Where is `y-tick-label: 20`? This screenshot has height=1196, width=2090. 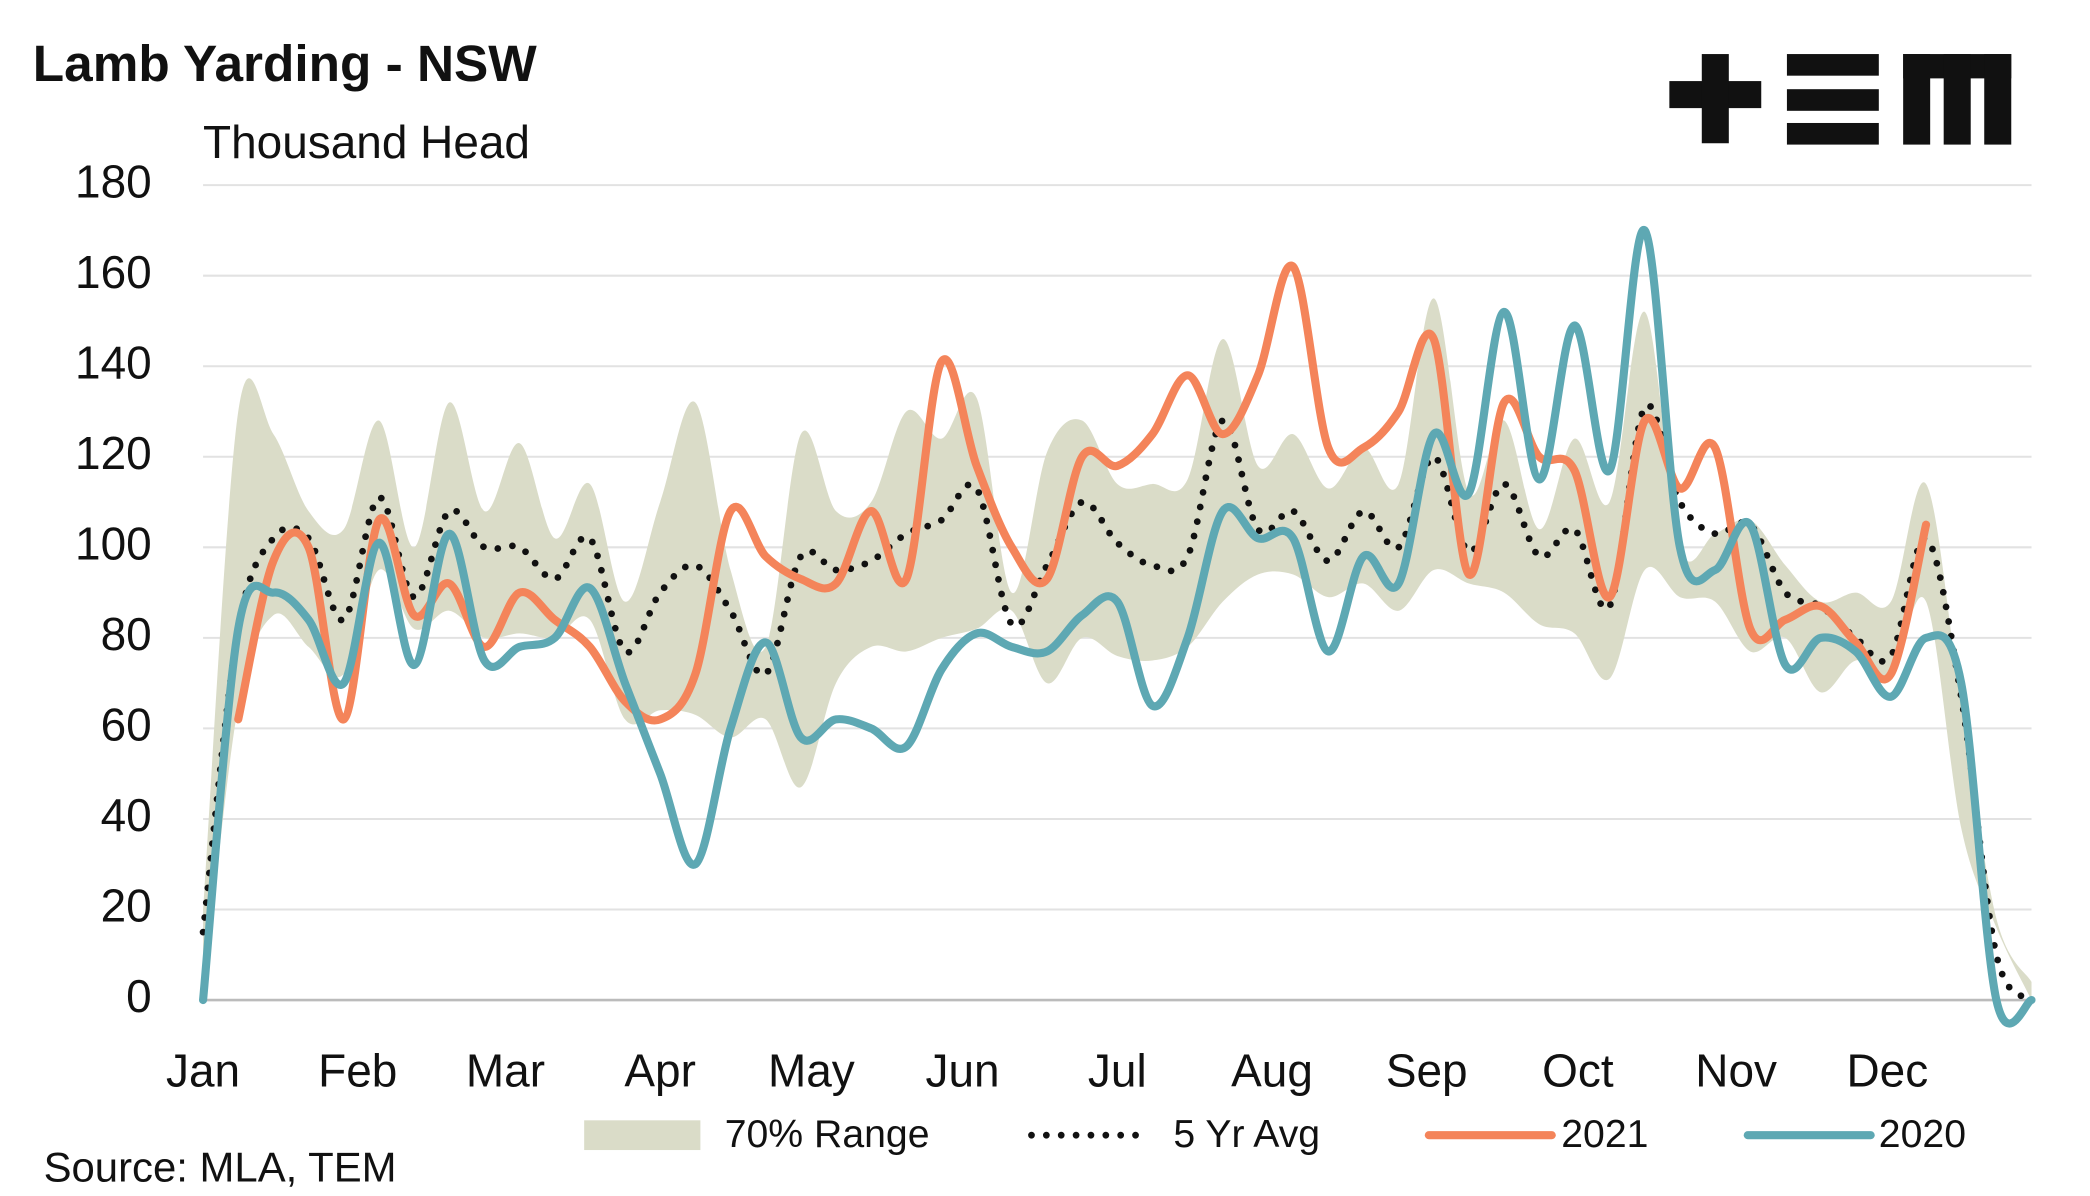
y-tick-label: 20 is located at coordinates (126, 906).